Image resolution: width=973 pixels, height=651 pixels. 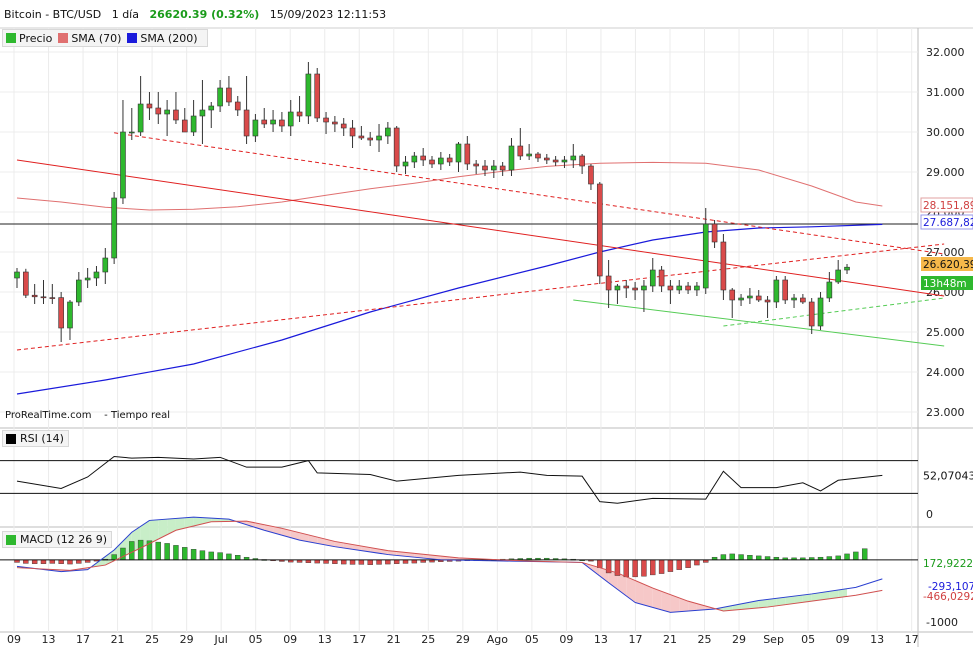 I want to click on y-tick-label: 24.000, so click(x=945, y=372).